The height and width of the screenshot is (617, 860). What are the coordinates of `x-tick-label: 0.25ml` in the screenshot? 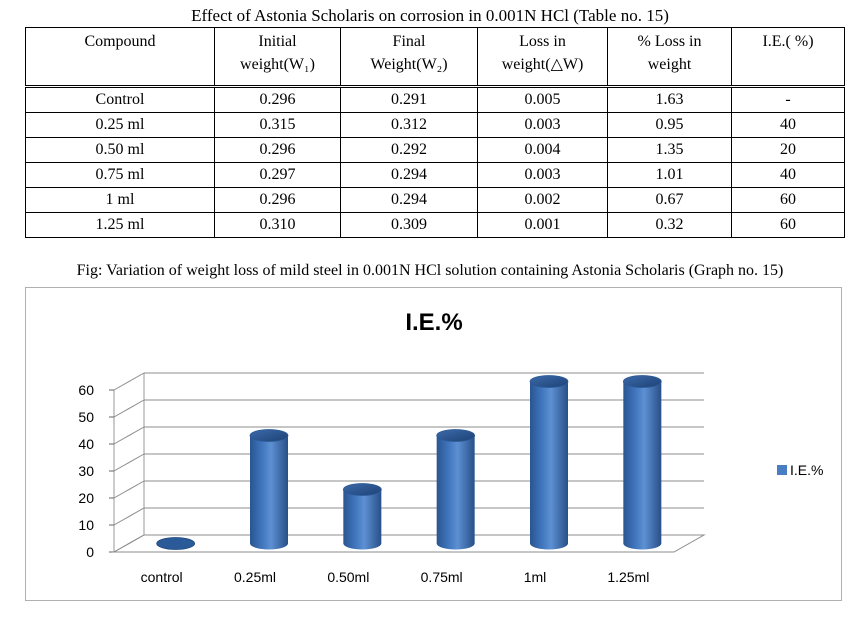 It's located at (255, 577).